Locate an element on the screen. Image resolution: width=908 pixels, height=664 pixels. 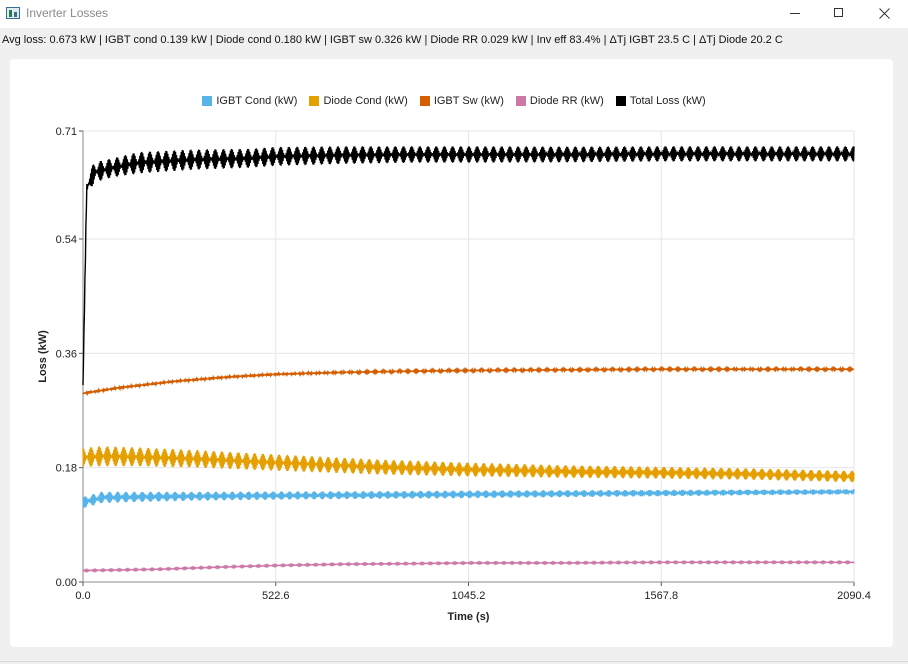
minimize-icon is located at coordinates (795, 13).